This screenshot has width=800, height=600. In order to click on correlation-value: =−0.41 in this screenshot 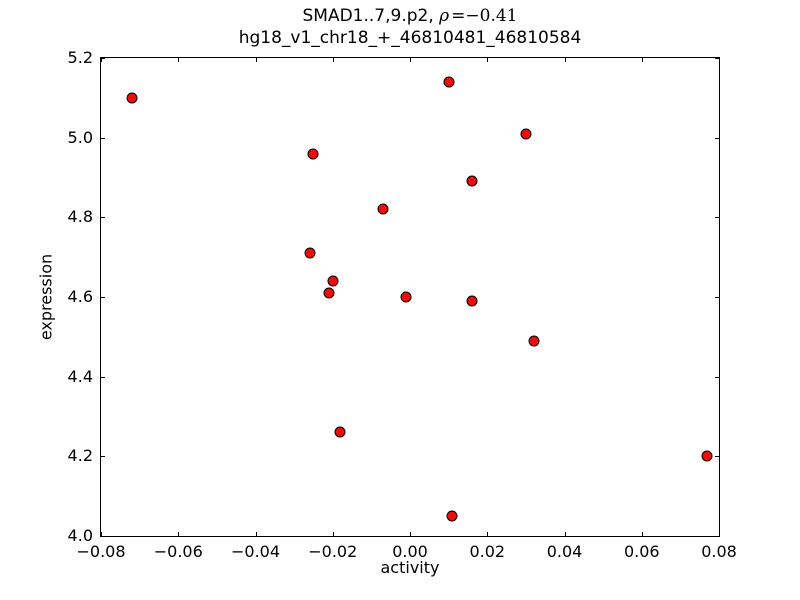, I will do `click(484, 16)`.